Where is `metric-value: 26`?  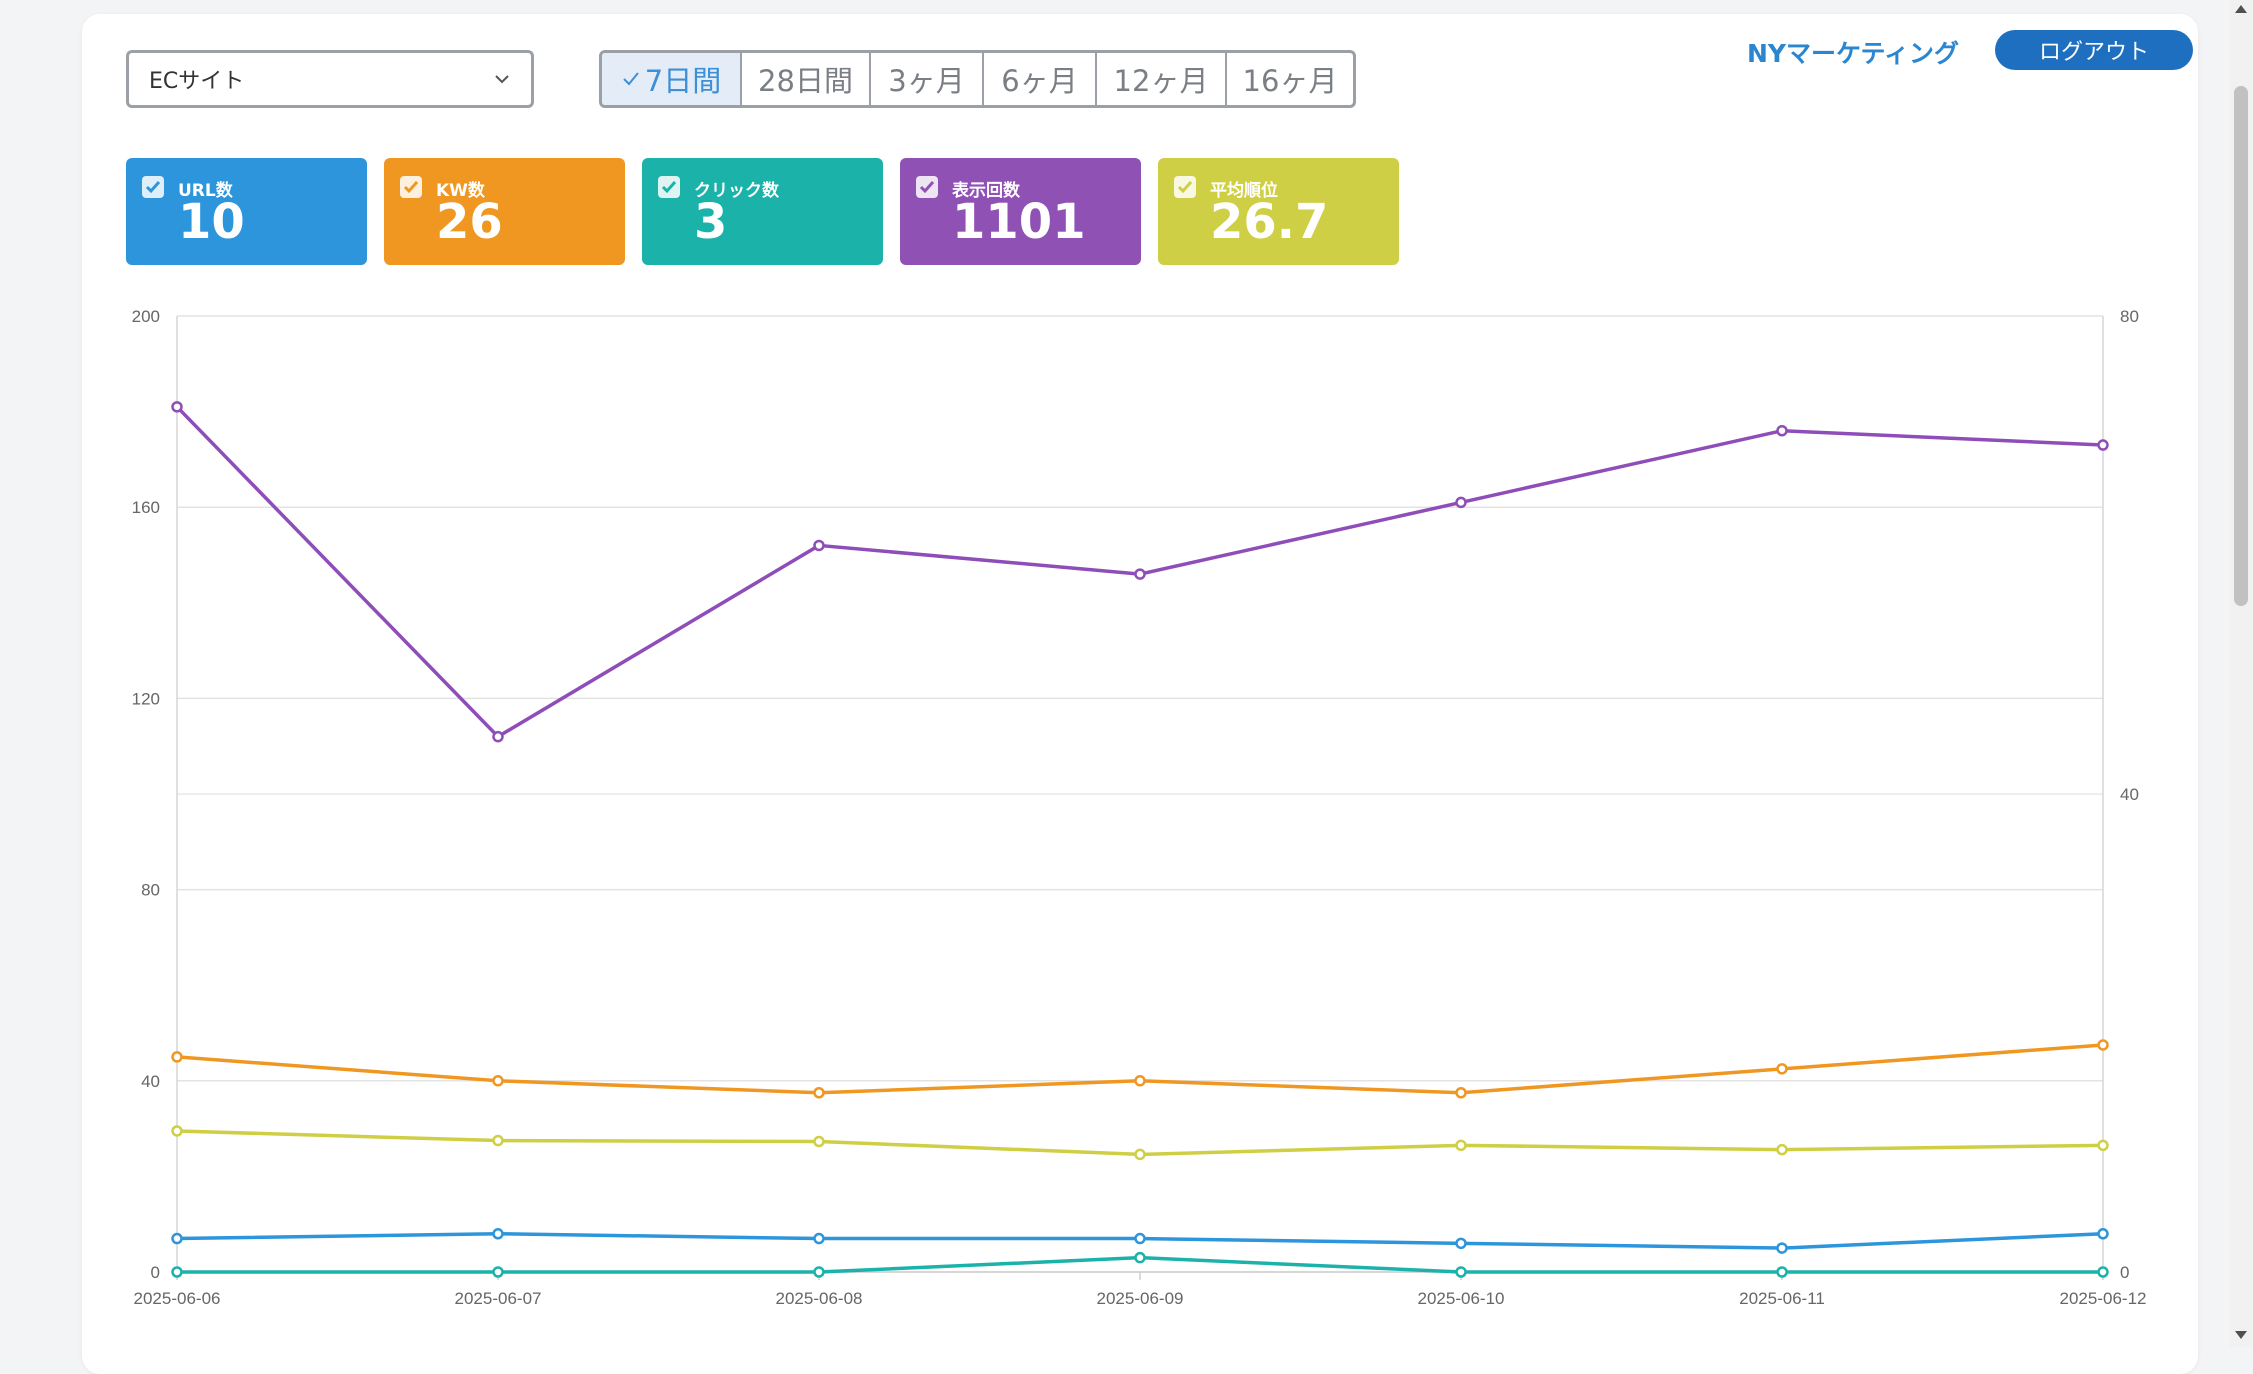
metric-value: 26 is located at coordinates (469, 222).